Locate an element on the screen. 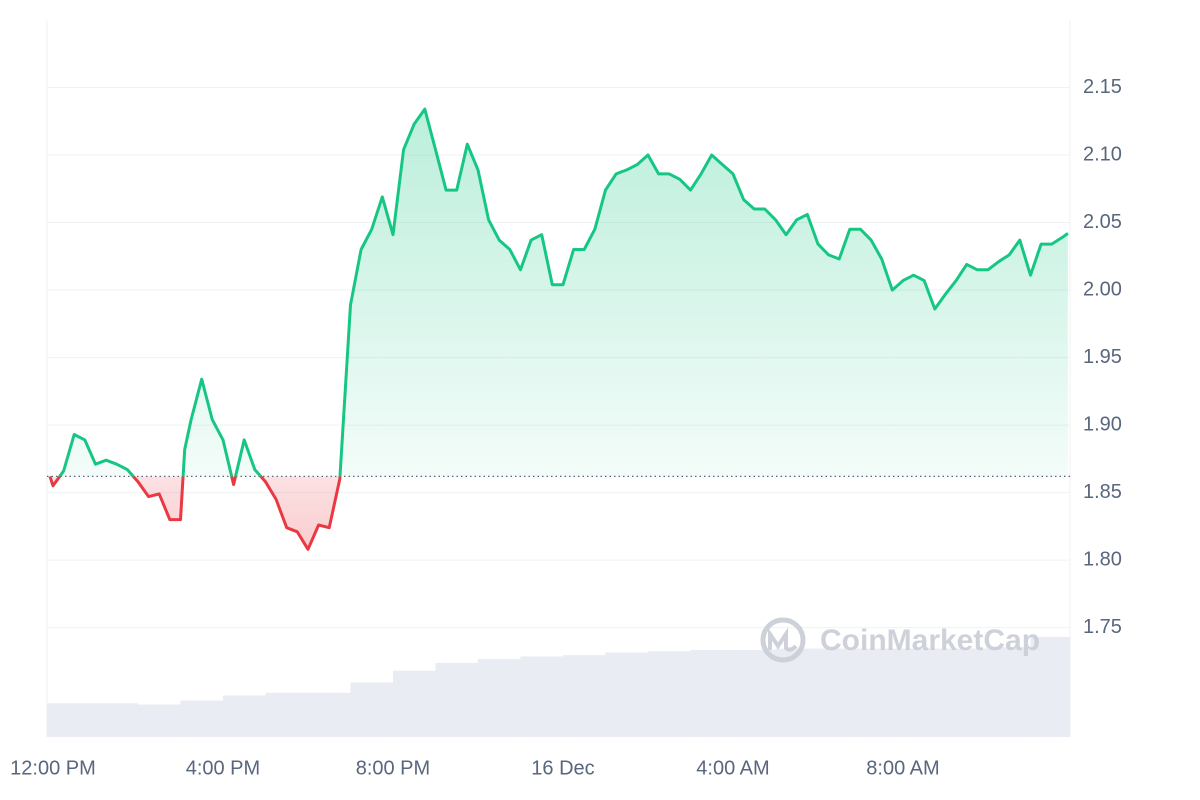 The height and width of the screenshot is (800, 1200). watermark-text: CoinMarketCap is located at coordinates (930, 640).